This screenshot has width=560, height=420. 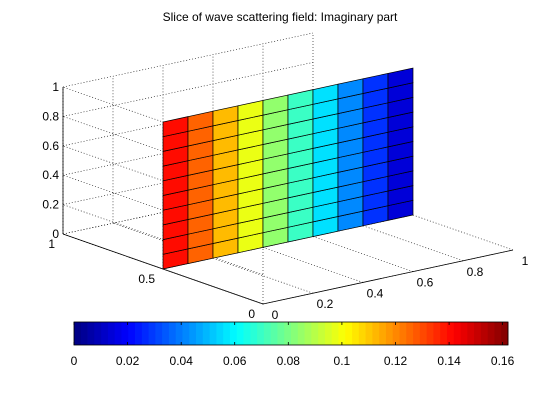 I want to click on z-tick-label: 0, so click(x=55, y=234).